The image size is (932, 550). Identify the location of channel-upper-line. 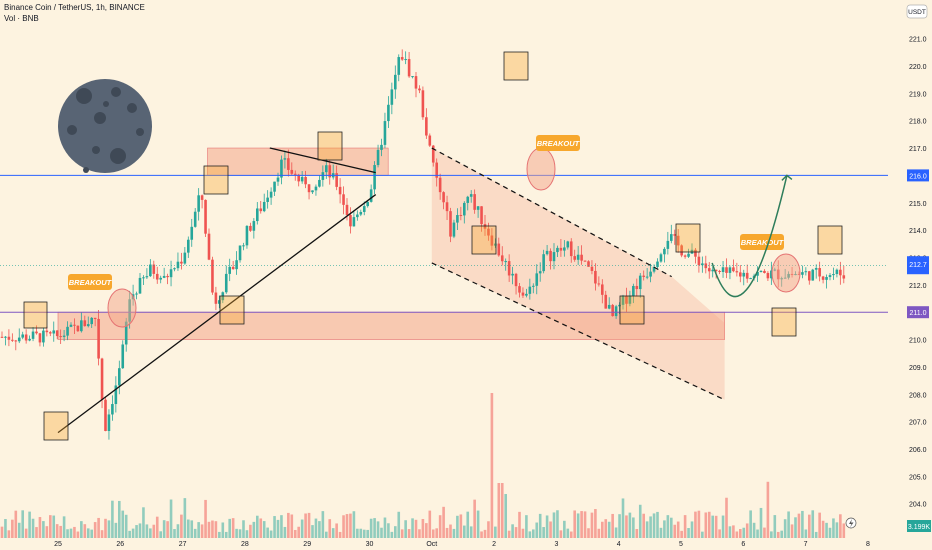
(551, 212).